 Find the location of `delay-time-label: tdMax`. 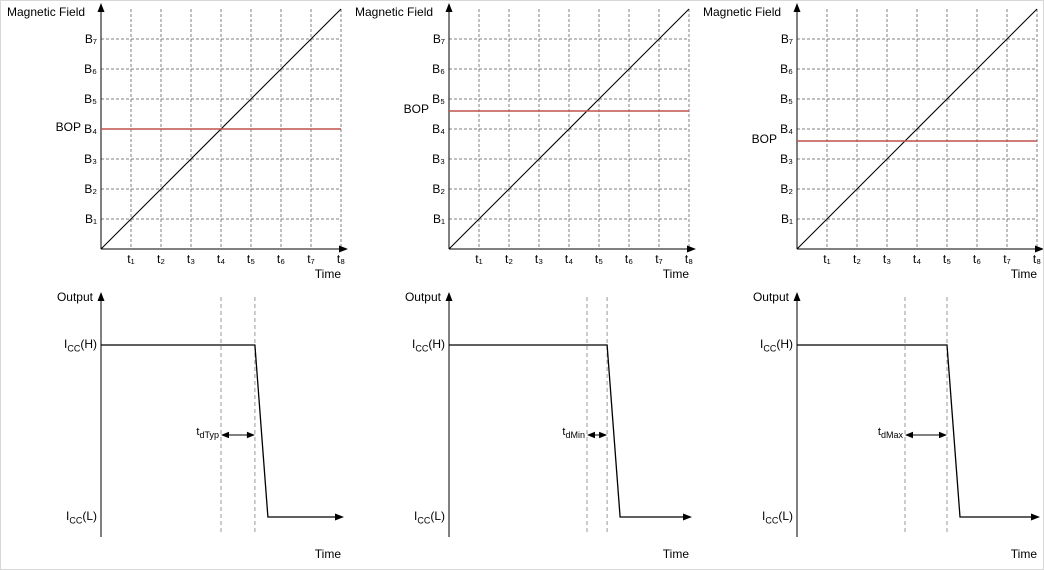

delay-time-label: tdMax is located at coordinates (890, 433).